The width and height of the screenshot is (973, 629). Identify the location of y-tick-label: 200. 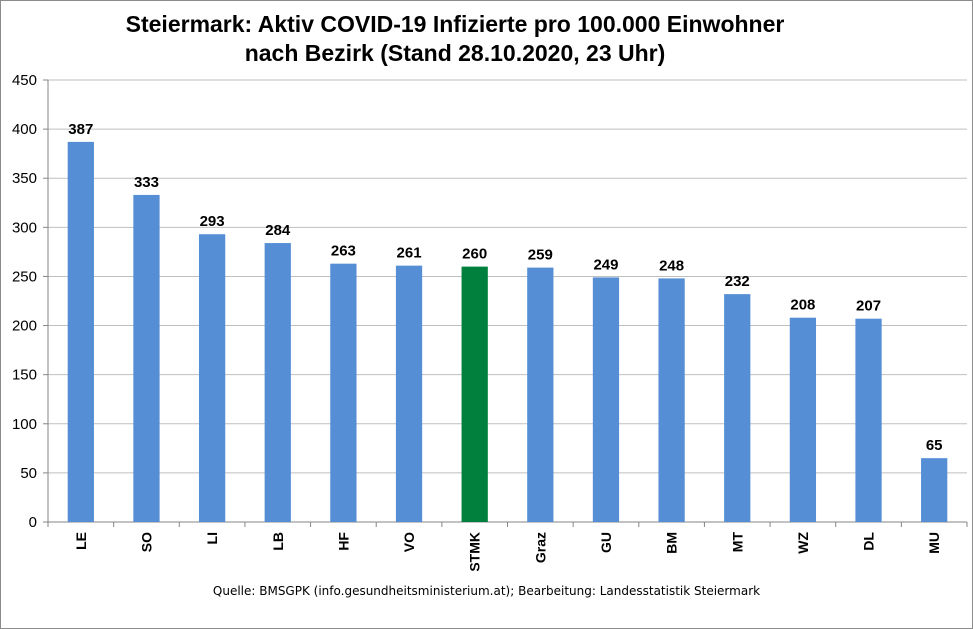
(24, 326).